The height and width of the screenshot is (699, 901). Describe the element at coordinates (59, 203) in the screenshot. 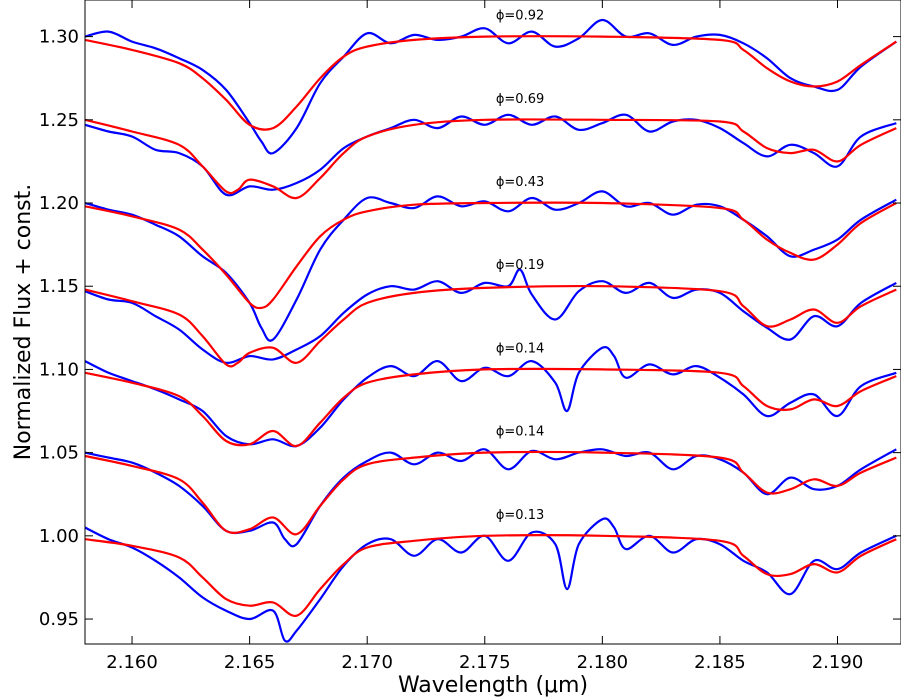

I see `y-tick-label-5: 1.20` at that location.